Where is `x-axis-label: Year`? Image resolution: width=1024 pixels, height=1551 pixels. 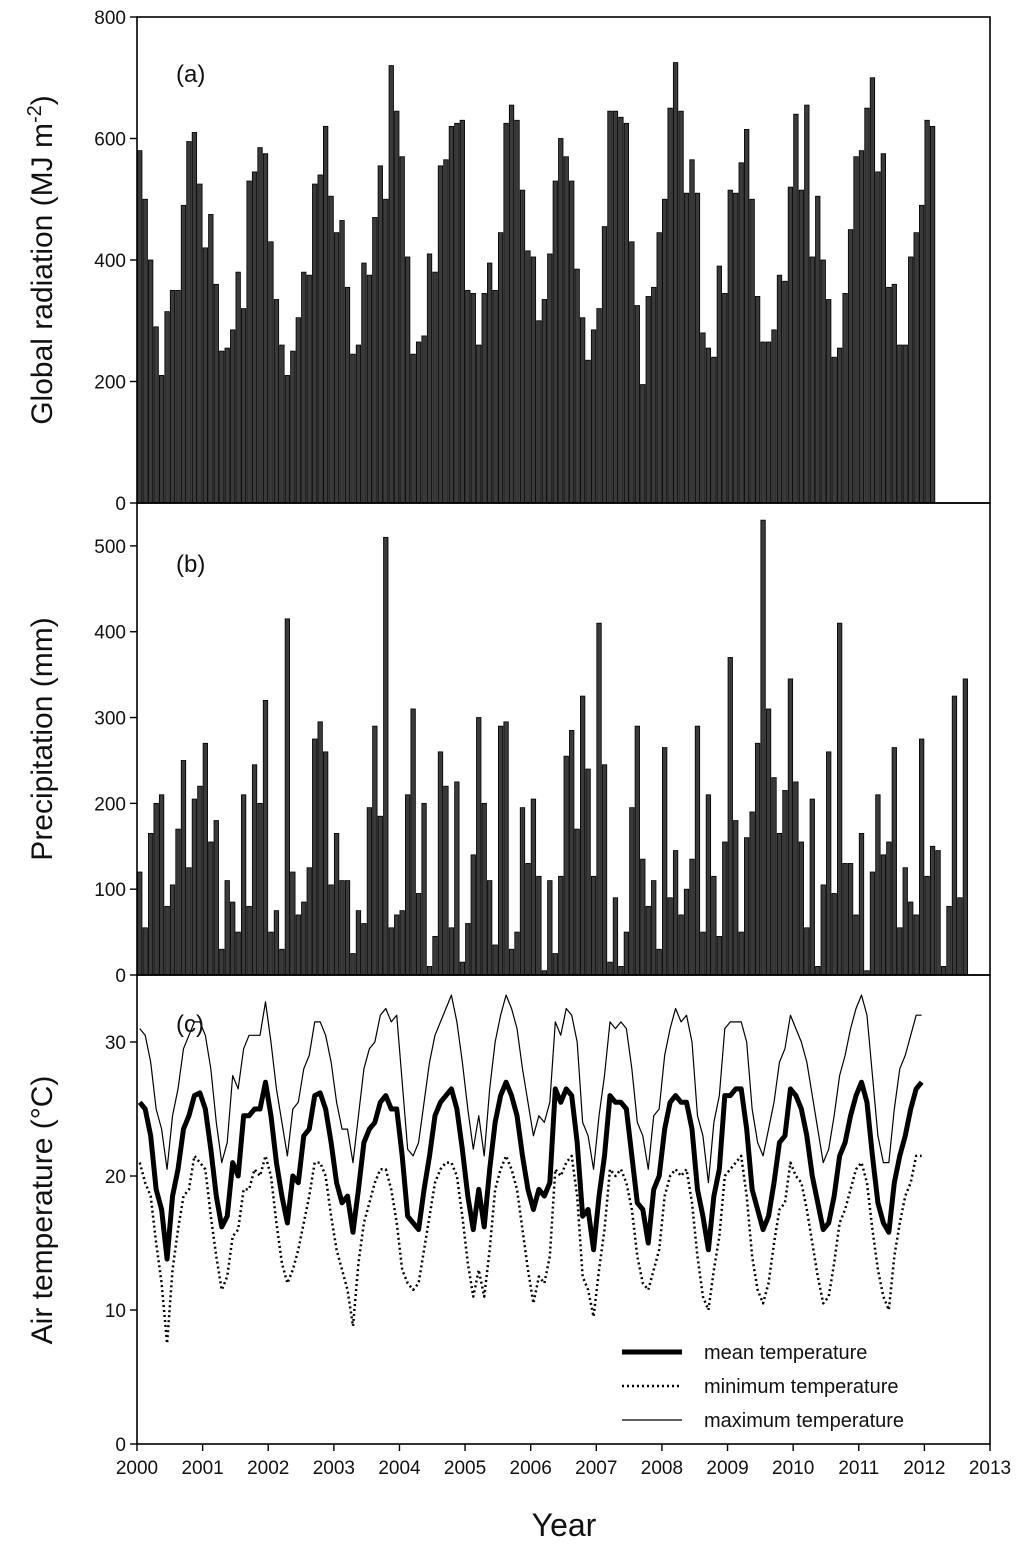
x-axis-label: Year is located at coordinates (564, 1525).